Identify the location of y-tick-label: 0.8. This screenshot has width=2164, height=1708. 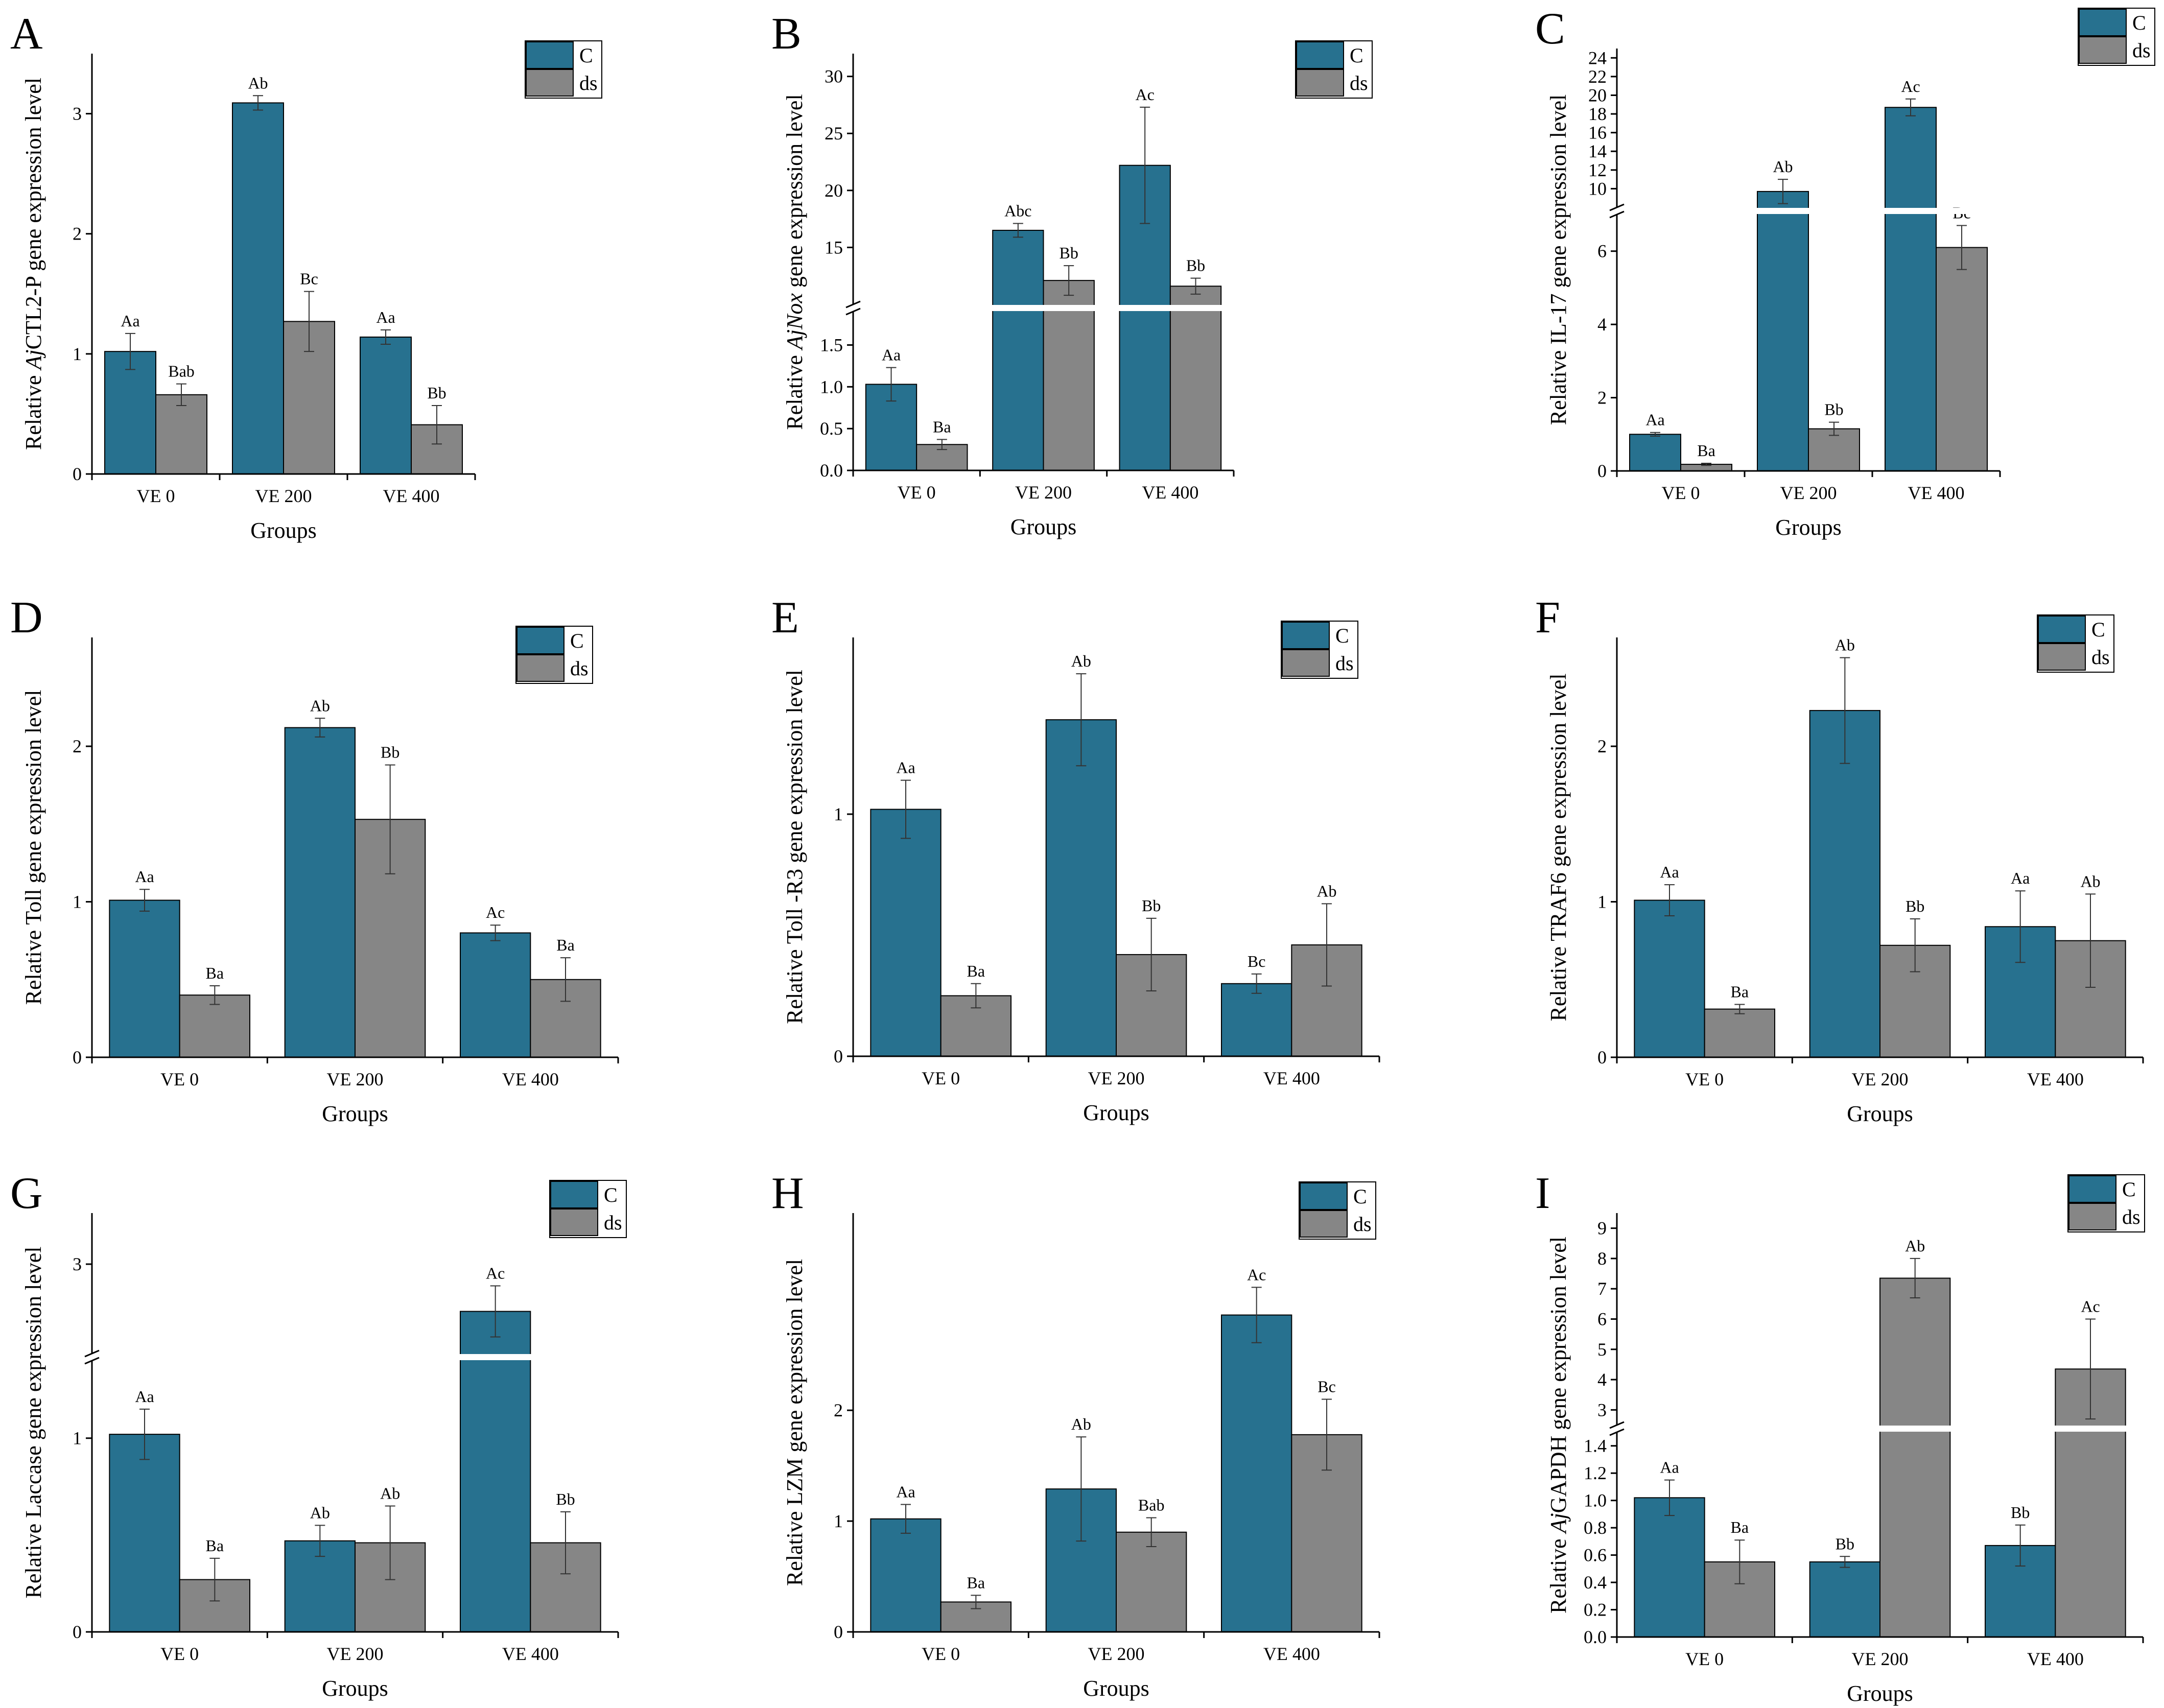
(1595, 1527).